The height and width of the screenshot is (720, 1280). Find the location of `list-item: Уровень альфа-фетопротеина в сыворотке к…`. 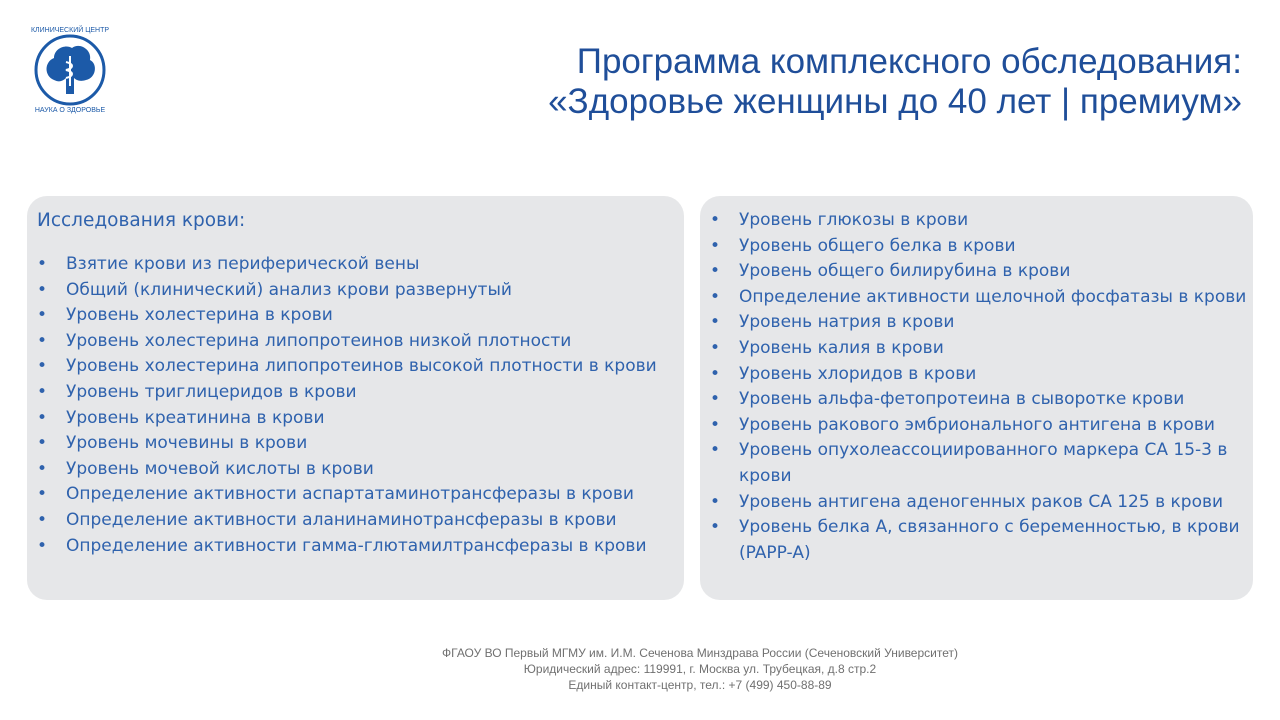

list-item: Уровень альфа-фетопротеина в сыворотке к… is located at coordinates (981, 400).